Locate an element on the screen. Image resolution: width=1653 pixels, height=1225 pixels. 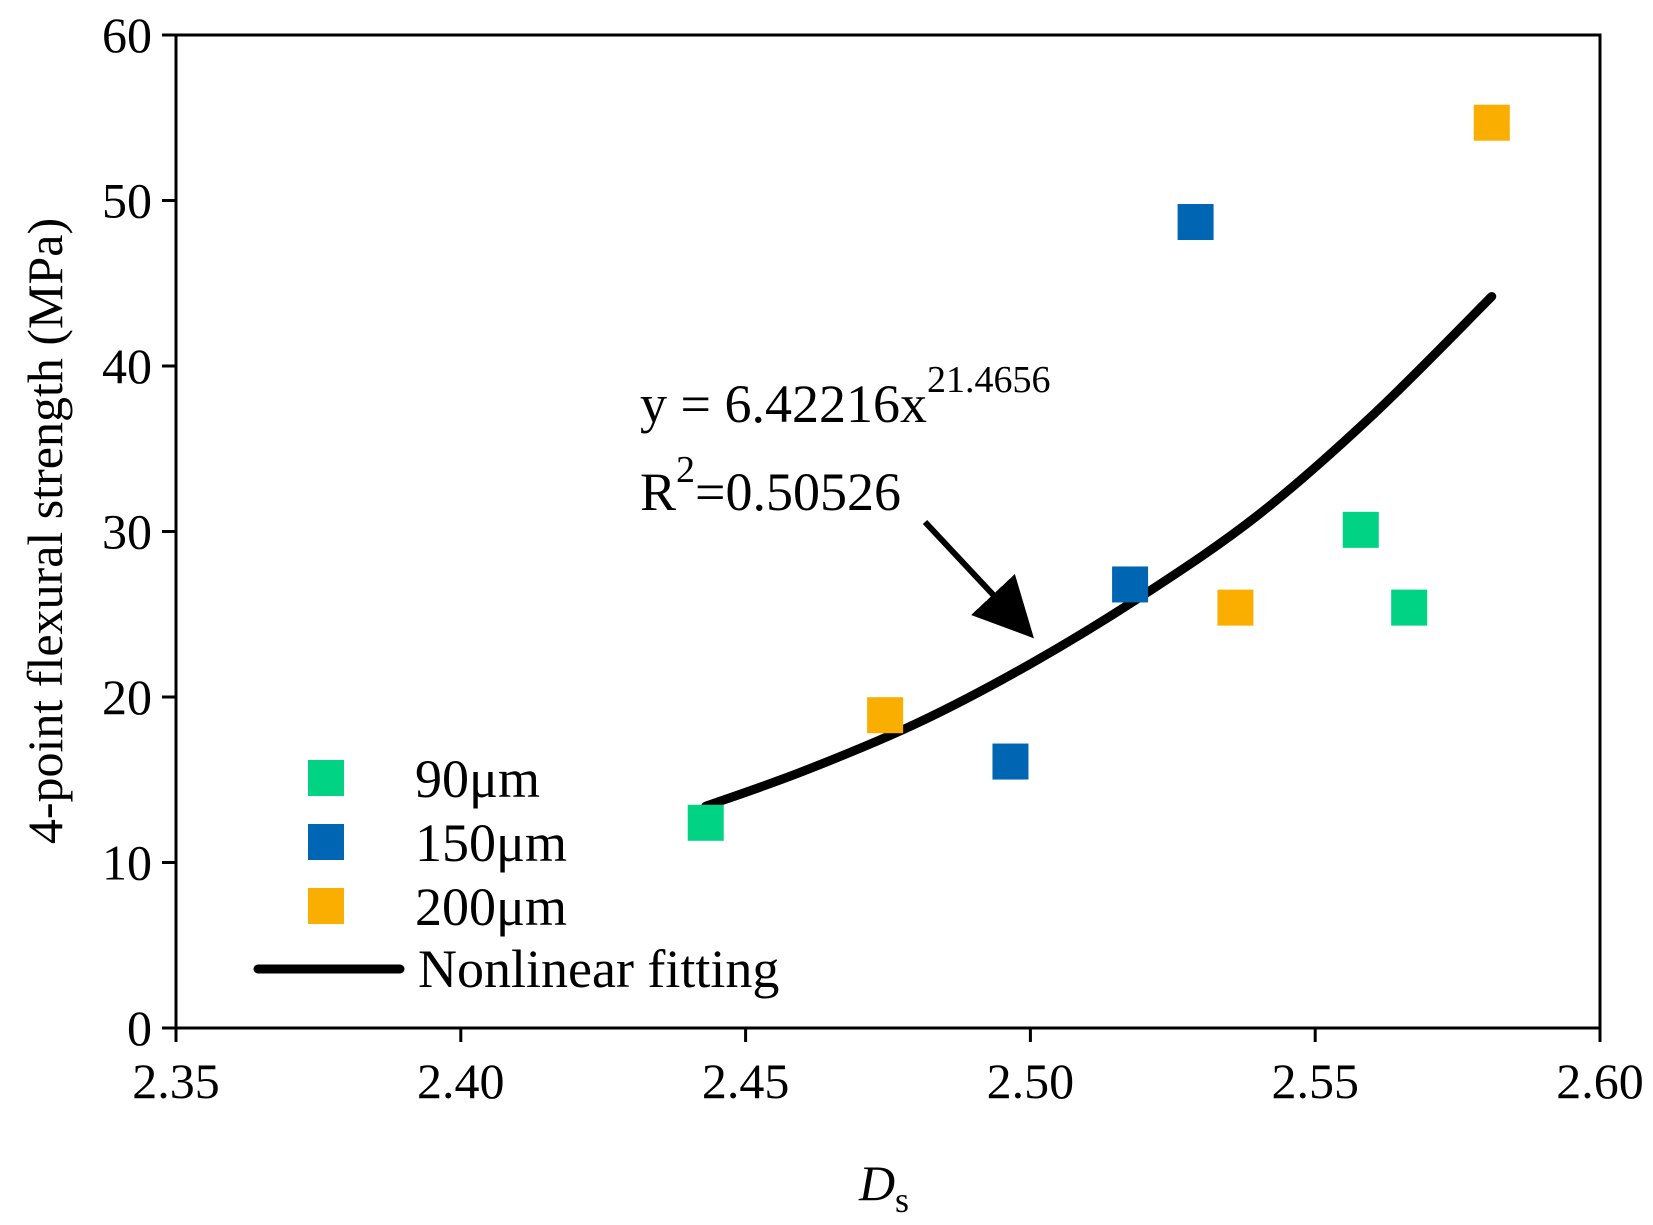
y-tick-label: 40 is located at coordinates (127, 366).